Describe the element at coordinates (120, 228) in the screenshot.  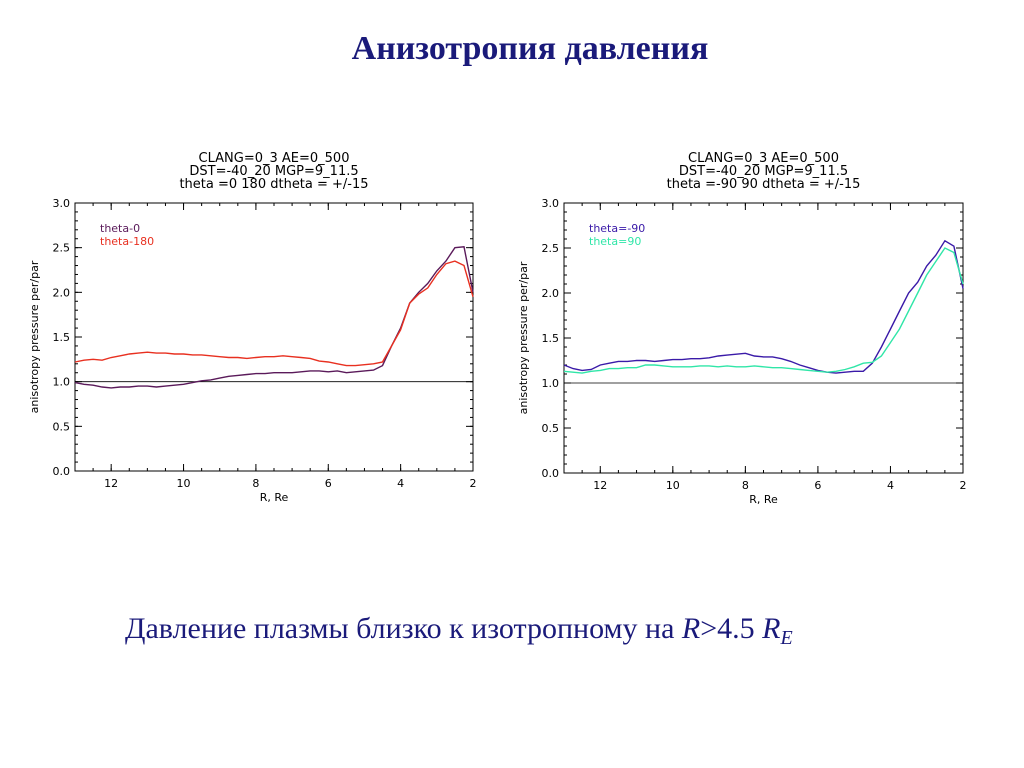
I see `legend-entry-0: theta-0` at that location.